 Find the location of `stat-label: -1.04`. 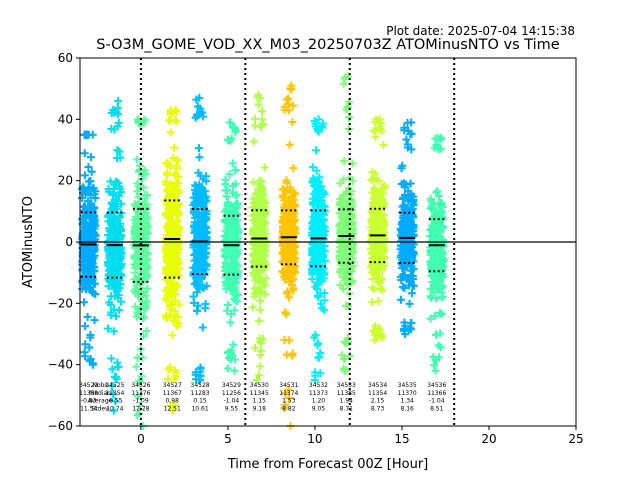

stat-label: -1.04 is located at coordinates (232, 401).